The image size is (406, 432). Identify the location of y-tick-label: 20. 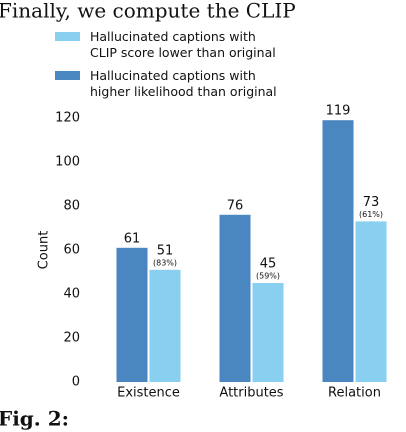
(71, 338).